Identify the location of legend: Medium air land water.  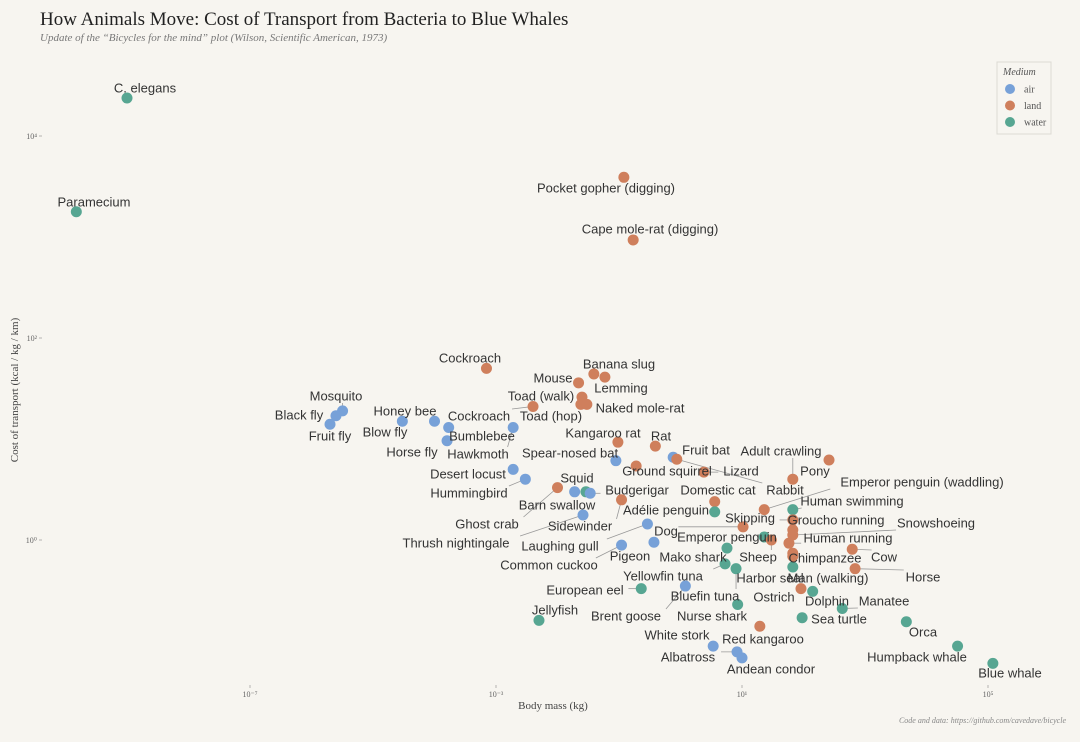
(1024, 98).